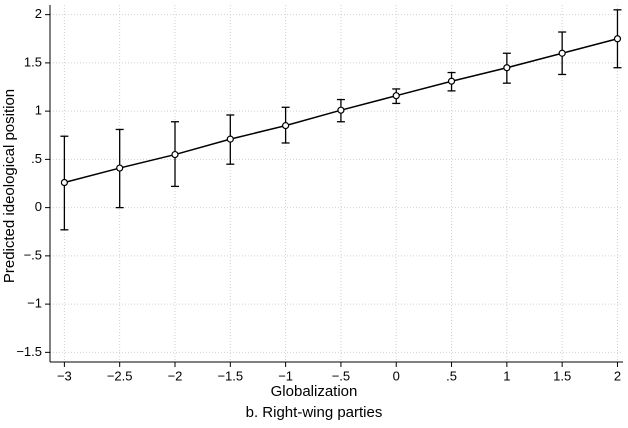  Describe the element at coordinates (38, 13) in the screenshot. I see `y-tick-label: 2` at that location.